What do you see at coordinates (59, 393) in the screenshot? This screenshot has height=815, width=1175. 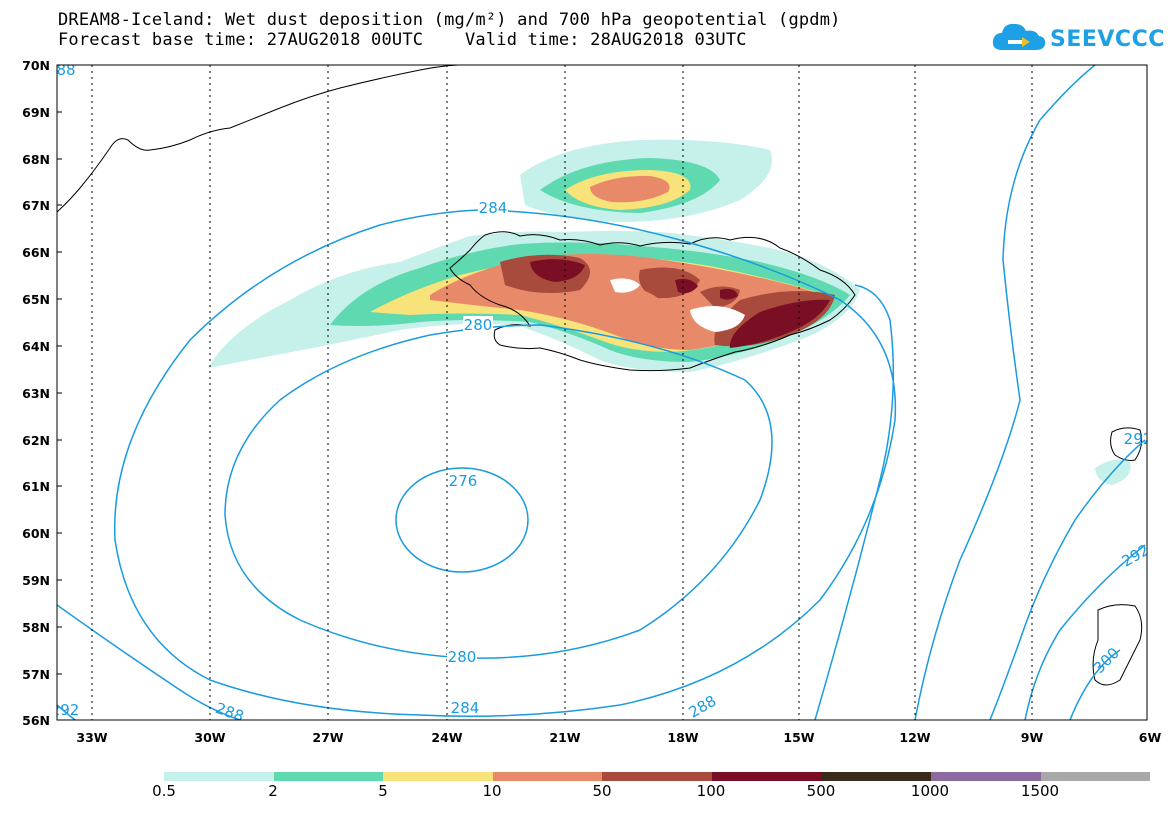 I see `lat-axis` at bounding box center [59, 393].